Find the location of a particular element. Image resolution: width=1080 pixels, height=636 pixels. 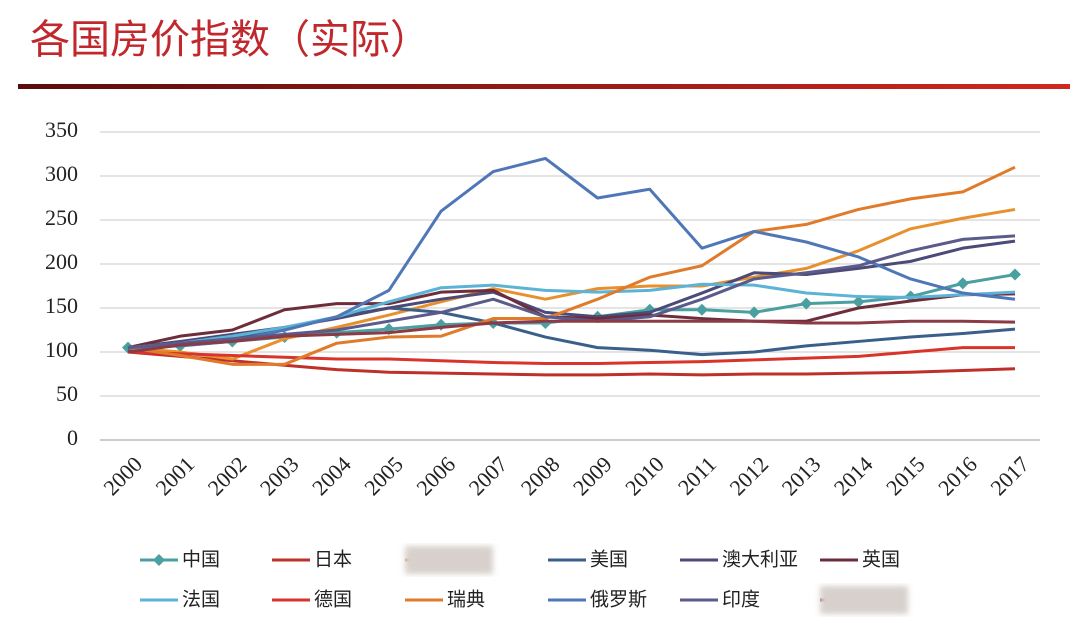

legend-label: 德国 is located at coordinates (333, 600).